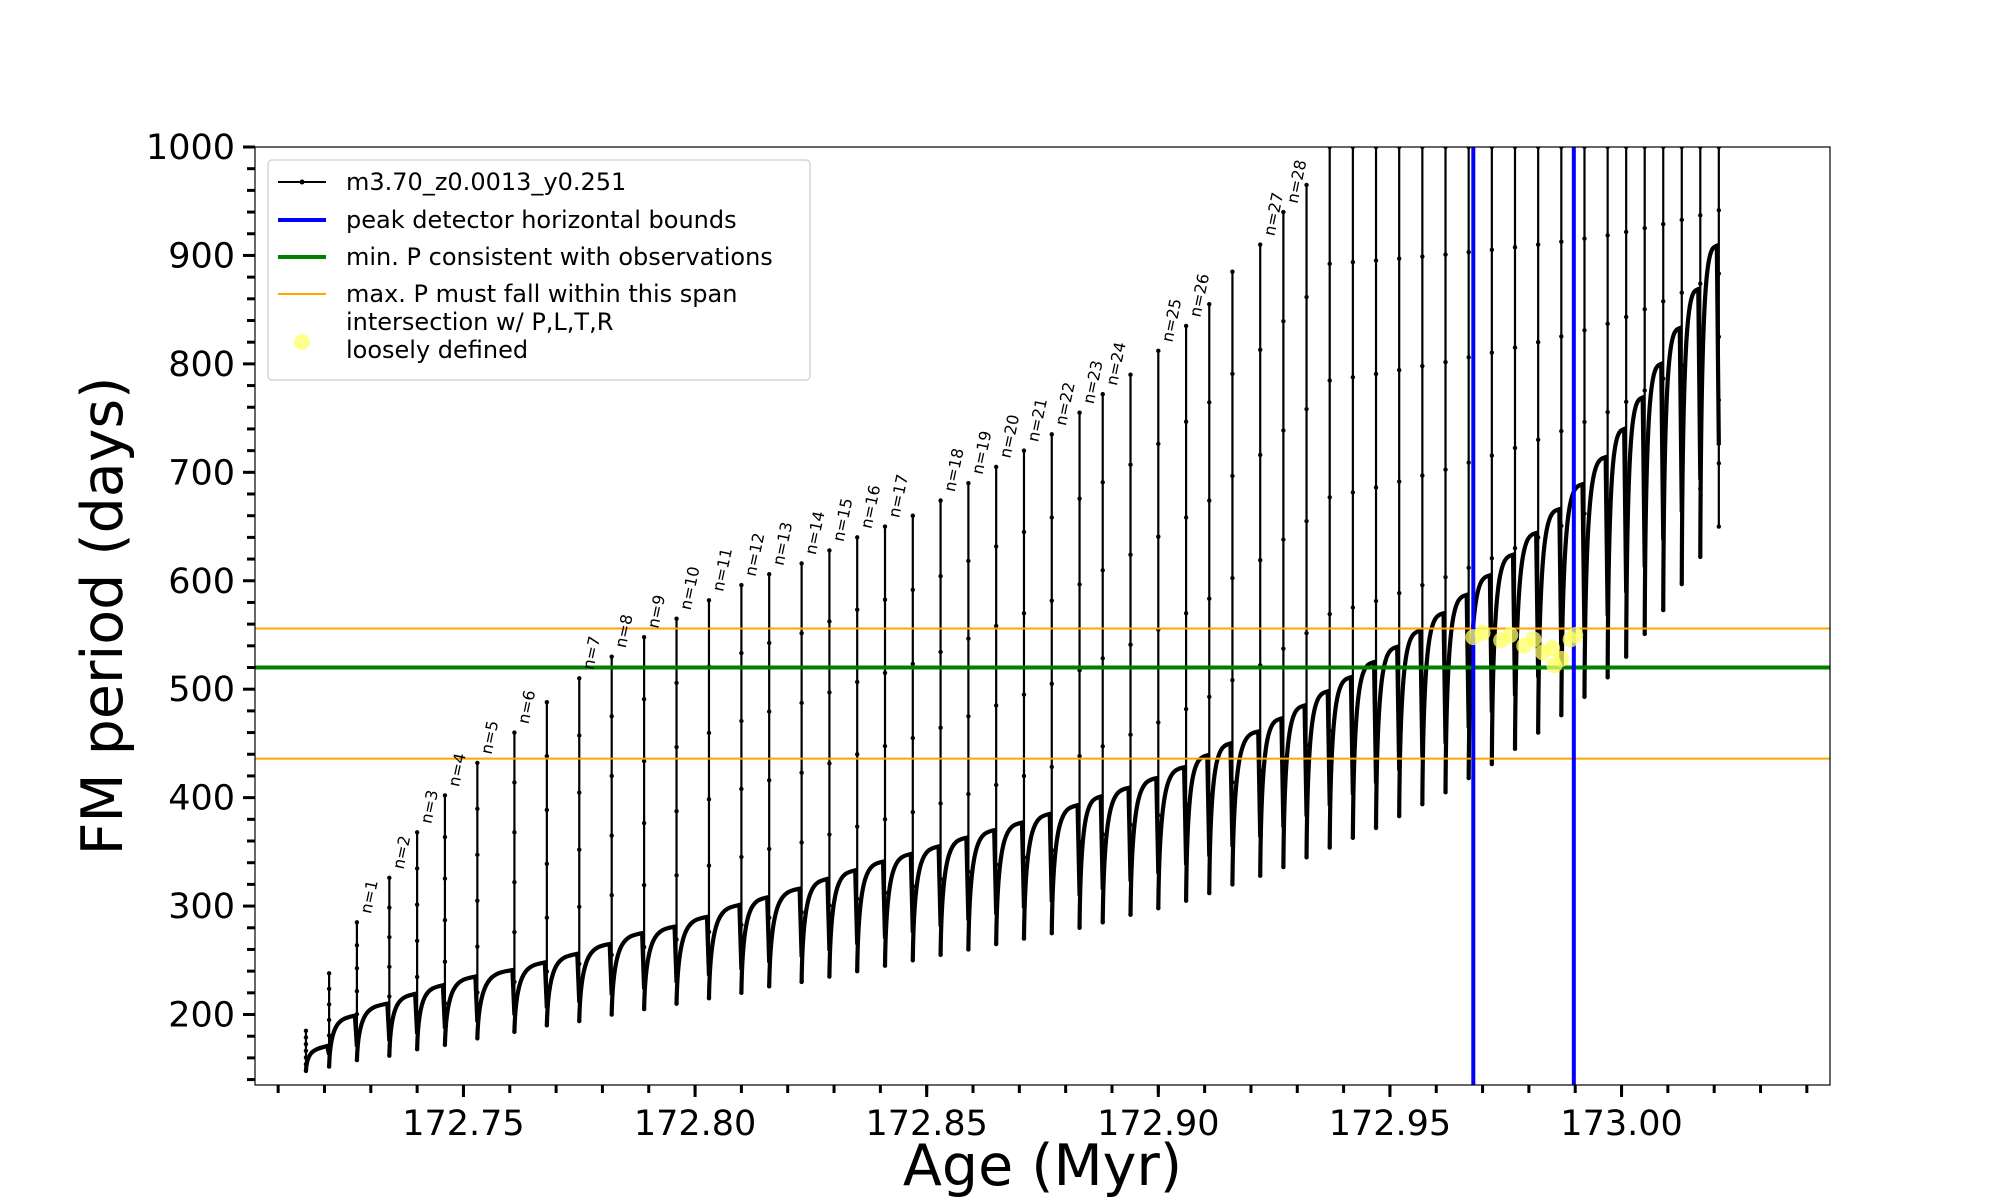  I want to click on y-tick-label: 300, so click(201, 907).